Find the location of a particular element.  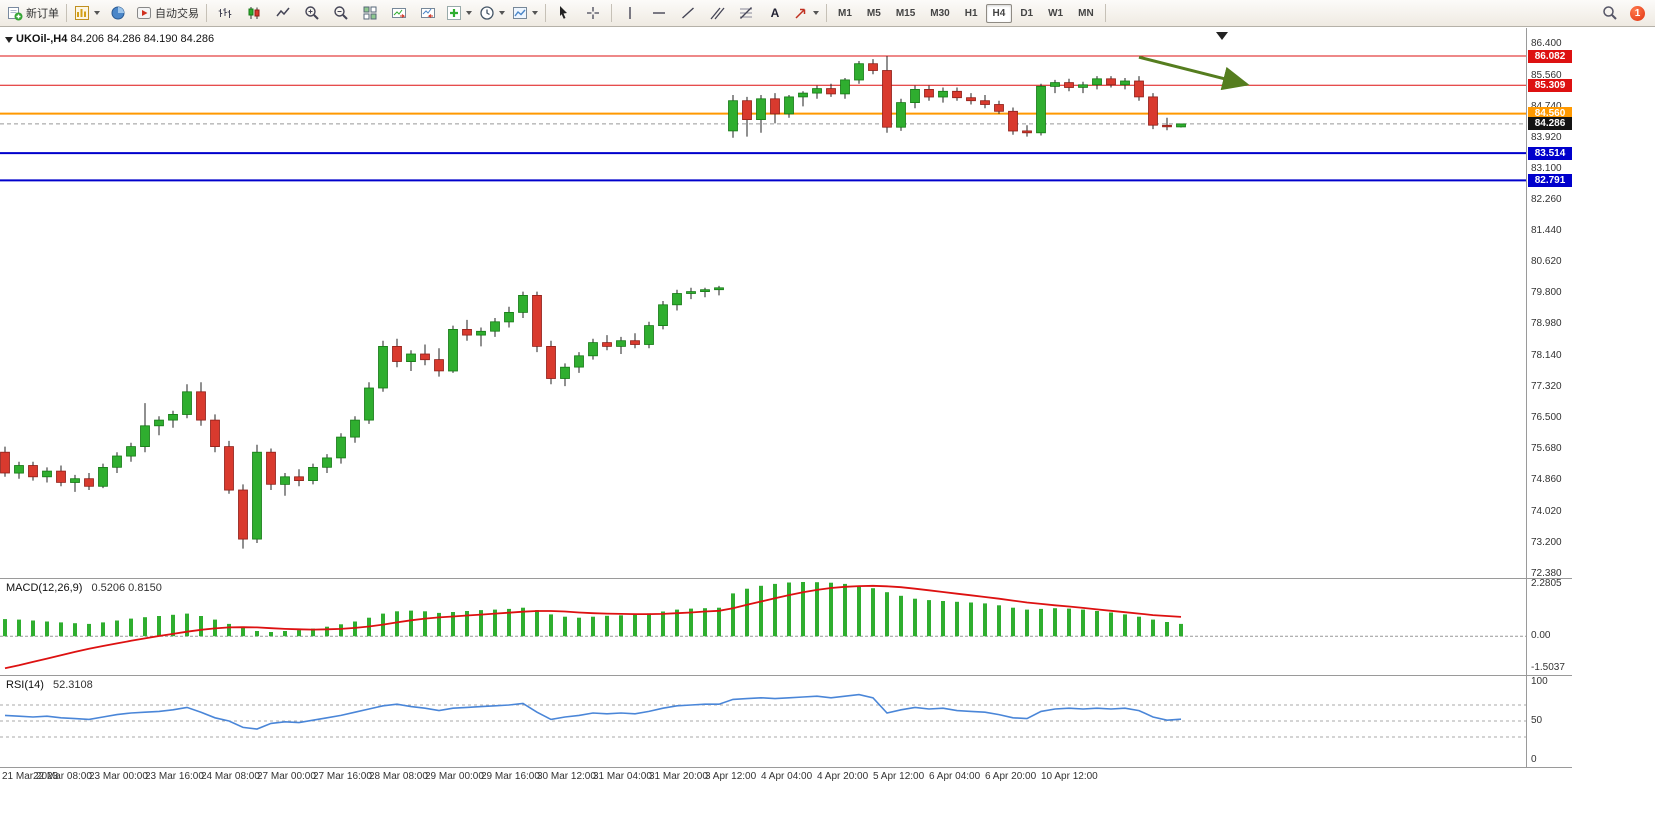

fibonacci-tool-button is located at coordinates (746, 13).